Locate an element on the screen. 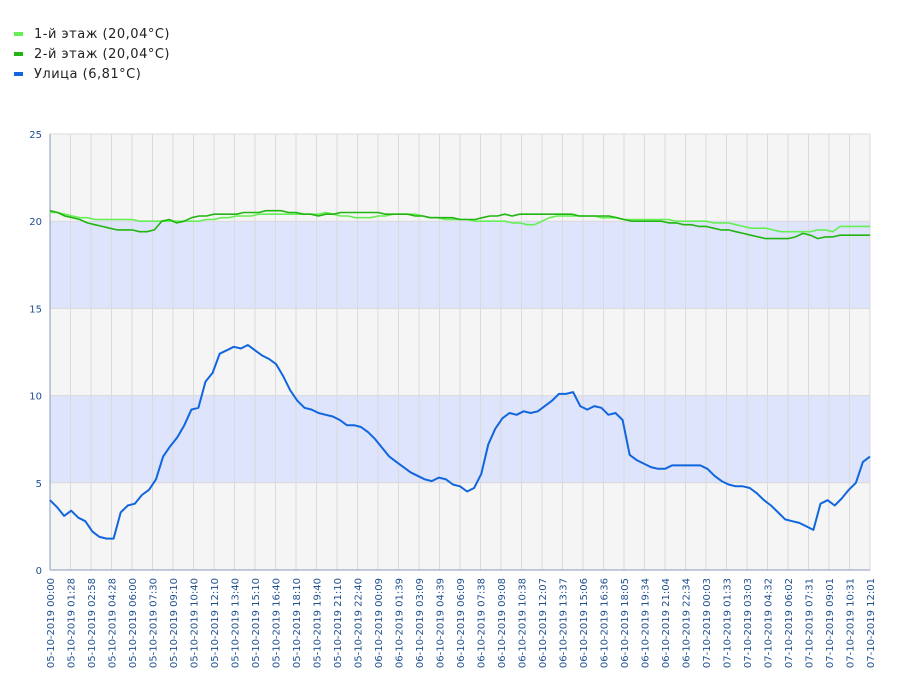 Image resolution: width=900 pixels, height=700 pixels. y-tick-label: 10 is located at coordinates (35, 397).